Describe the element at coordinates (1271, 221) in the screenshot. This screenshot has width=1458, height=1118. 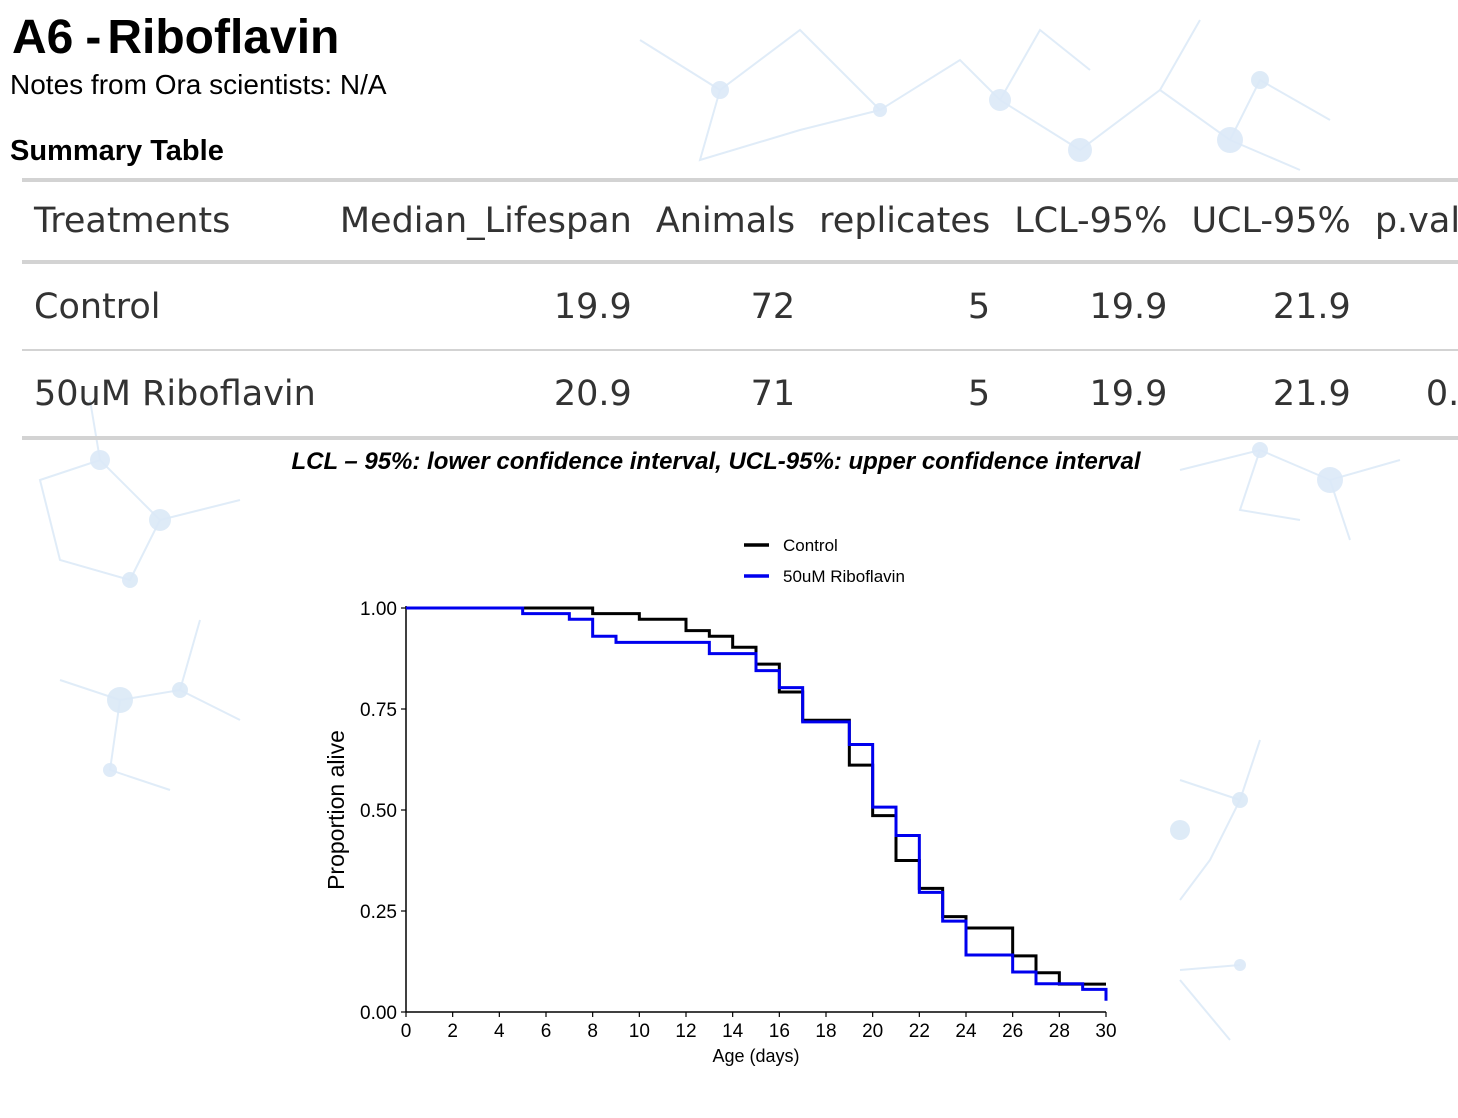
I see `column-header: UCL-95%` at that location.